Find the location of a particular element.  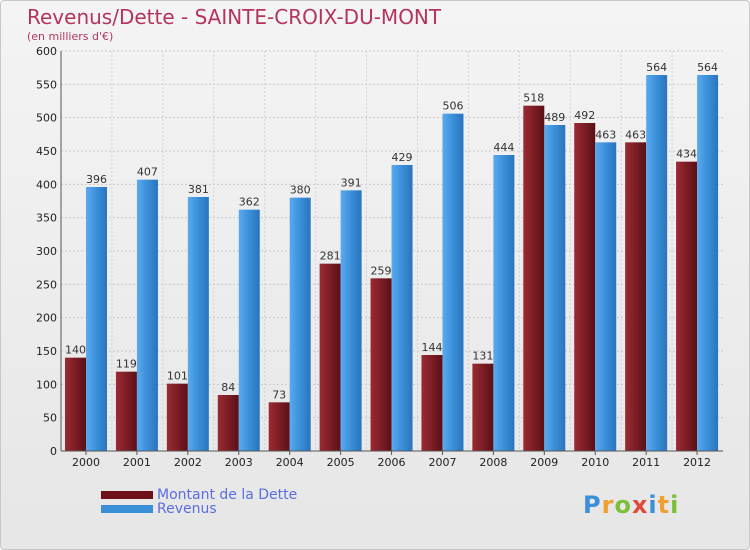

y-tick-label: 50 is located at coordinates (50, 418).